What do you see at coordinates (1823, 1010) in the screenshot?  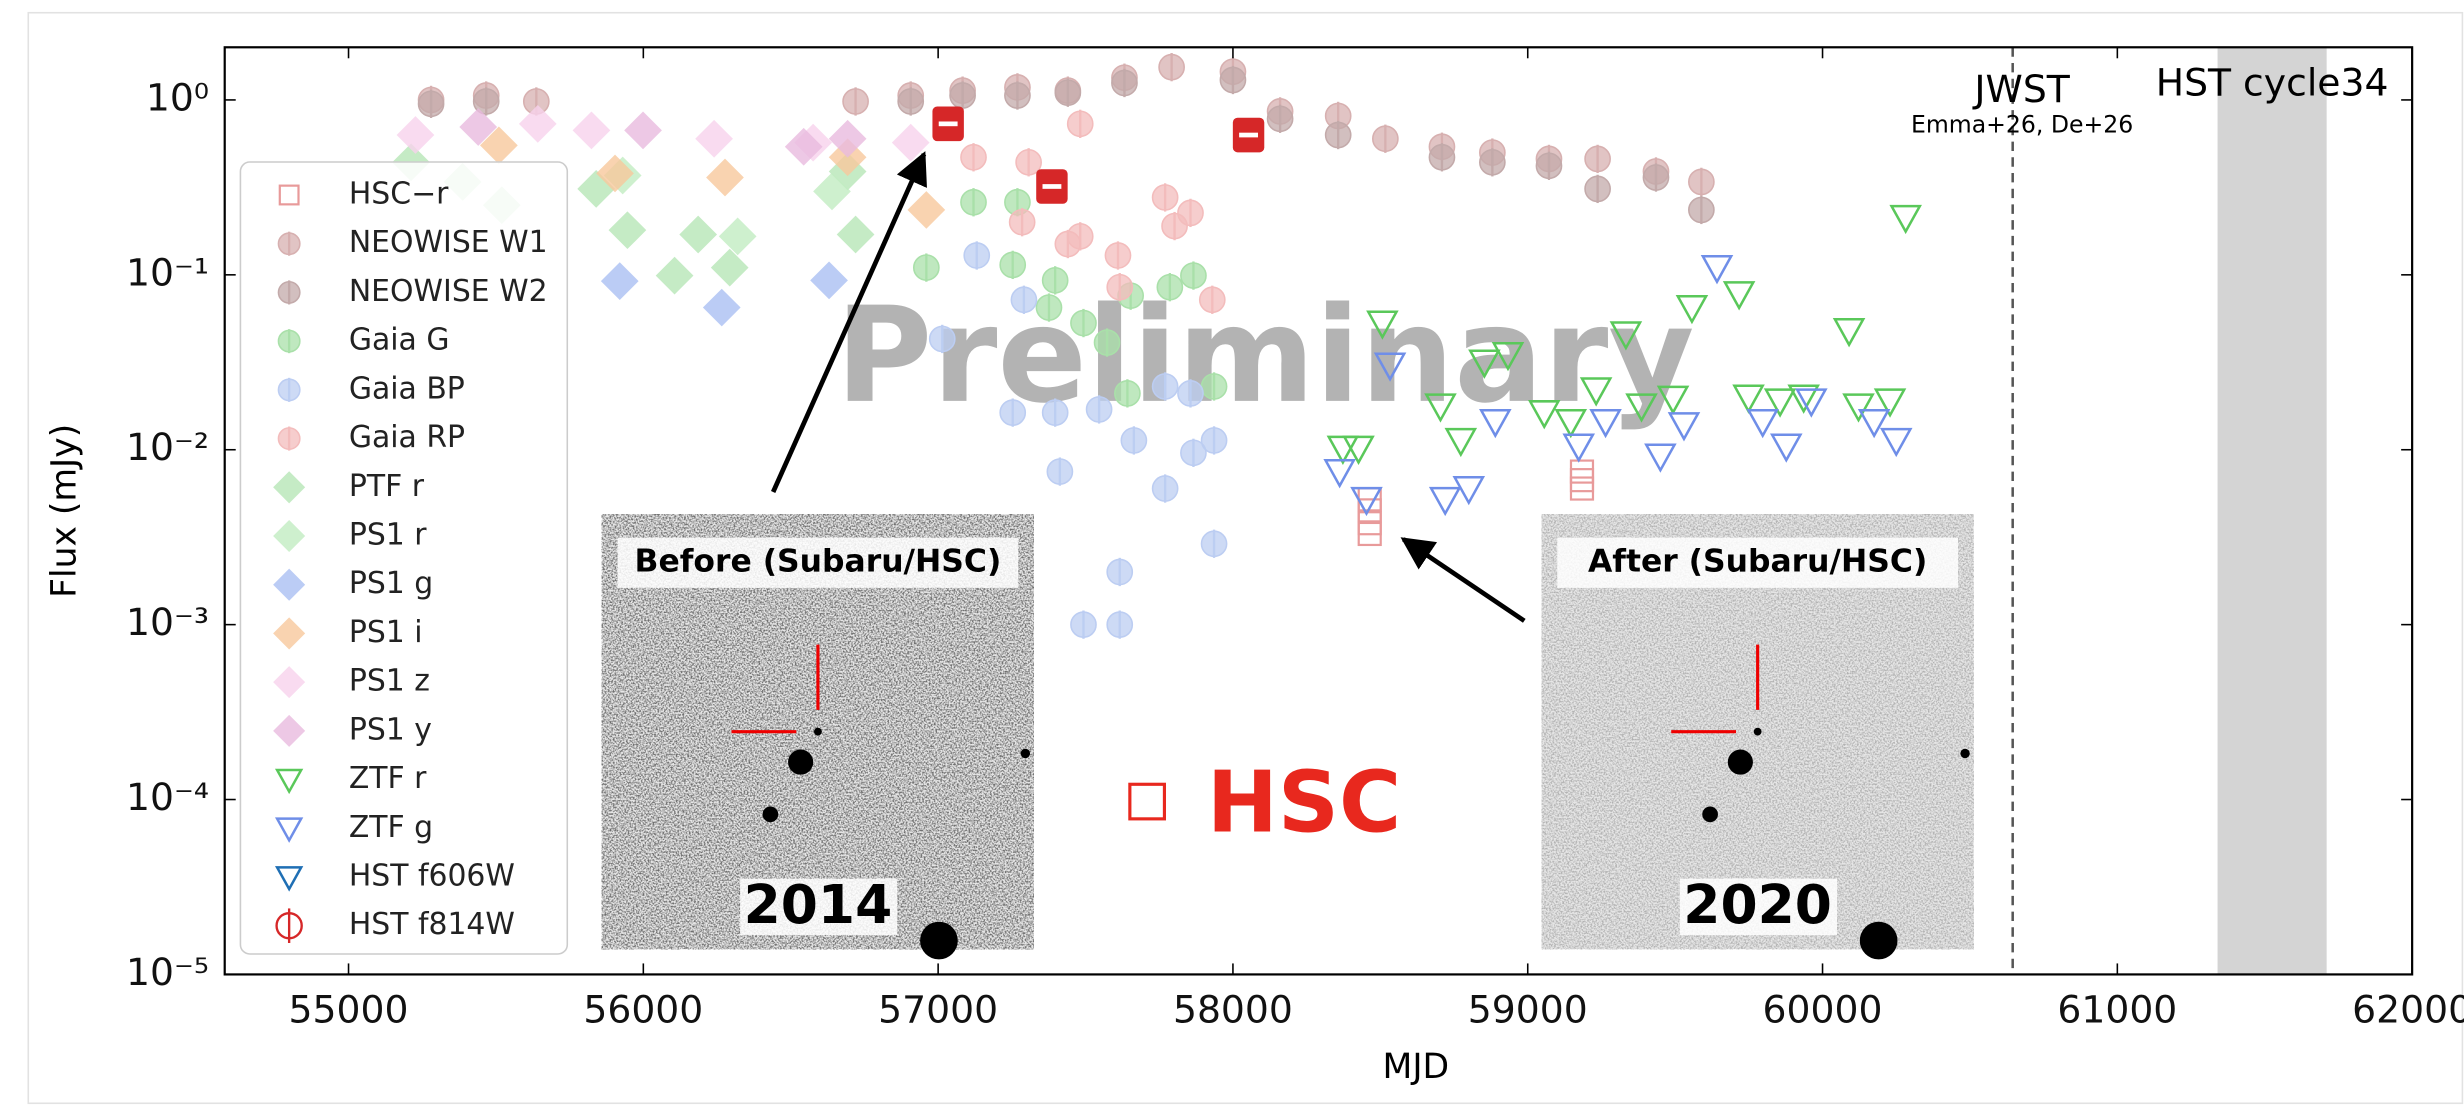 I see `x-tick-label: 60000` at bounding box center [1823, 1010].